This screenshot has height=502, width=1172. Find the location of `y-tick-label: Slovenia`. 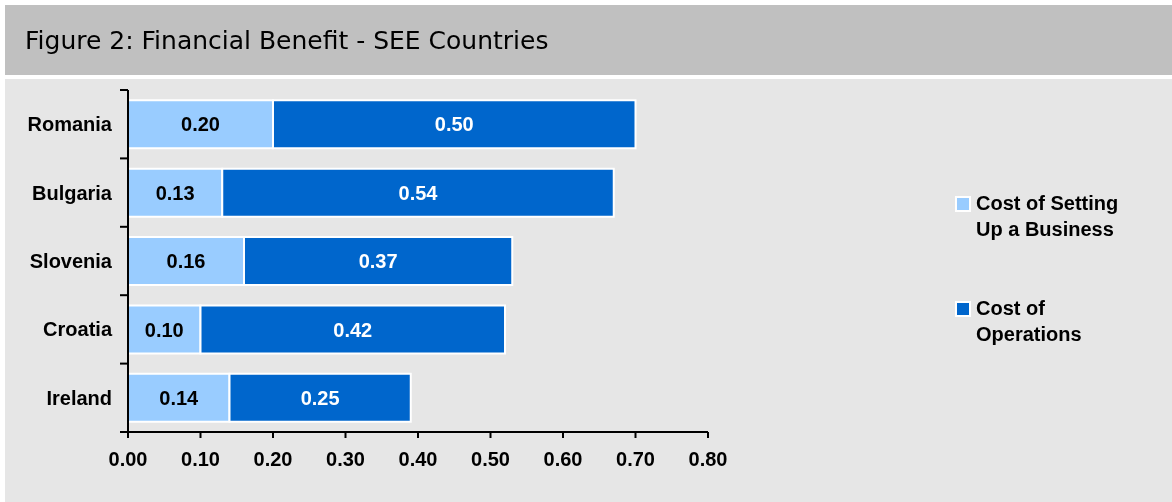

y-tick-label: Slovenia is located at coordinates (71, 261).